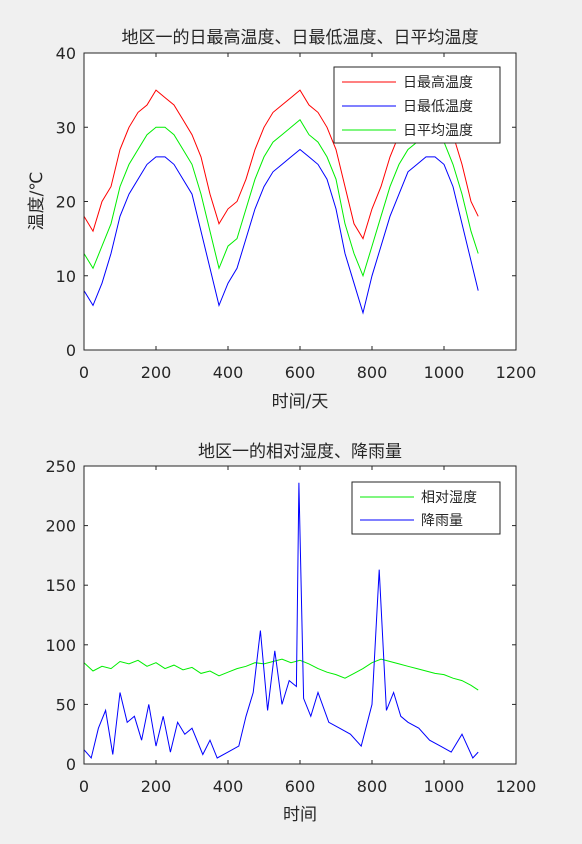  Describe the element at coordinates (66, 276) in the screenshot. I see `y-tick-label: 10` at that location.